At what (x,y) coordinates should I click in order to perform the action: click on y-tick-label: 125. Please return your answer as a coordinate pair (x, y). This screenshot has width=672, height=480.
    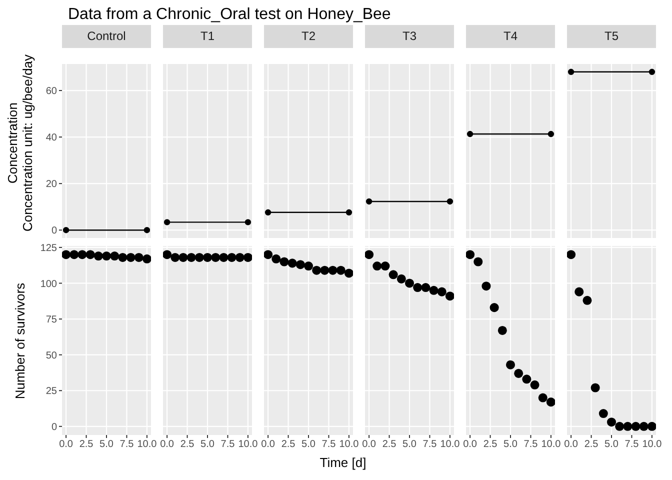
    Looking at the image, I should click on (49, 248).